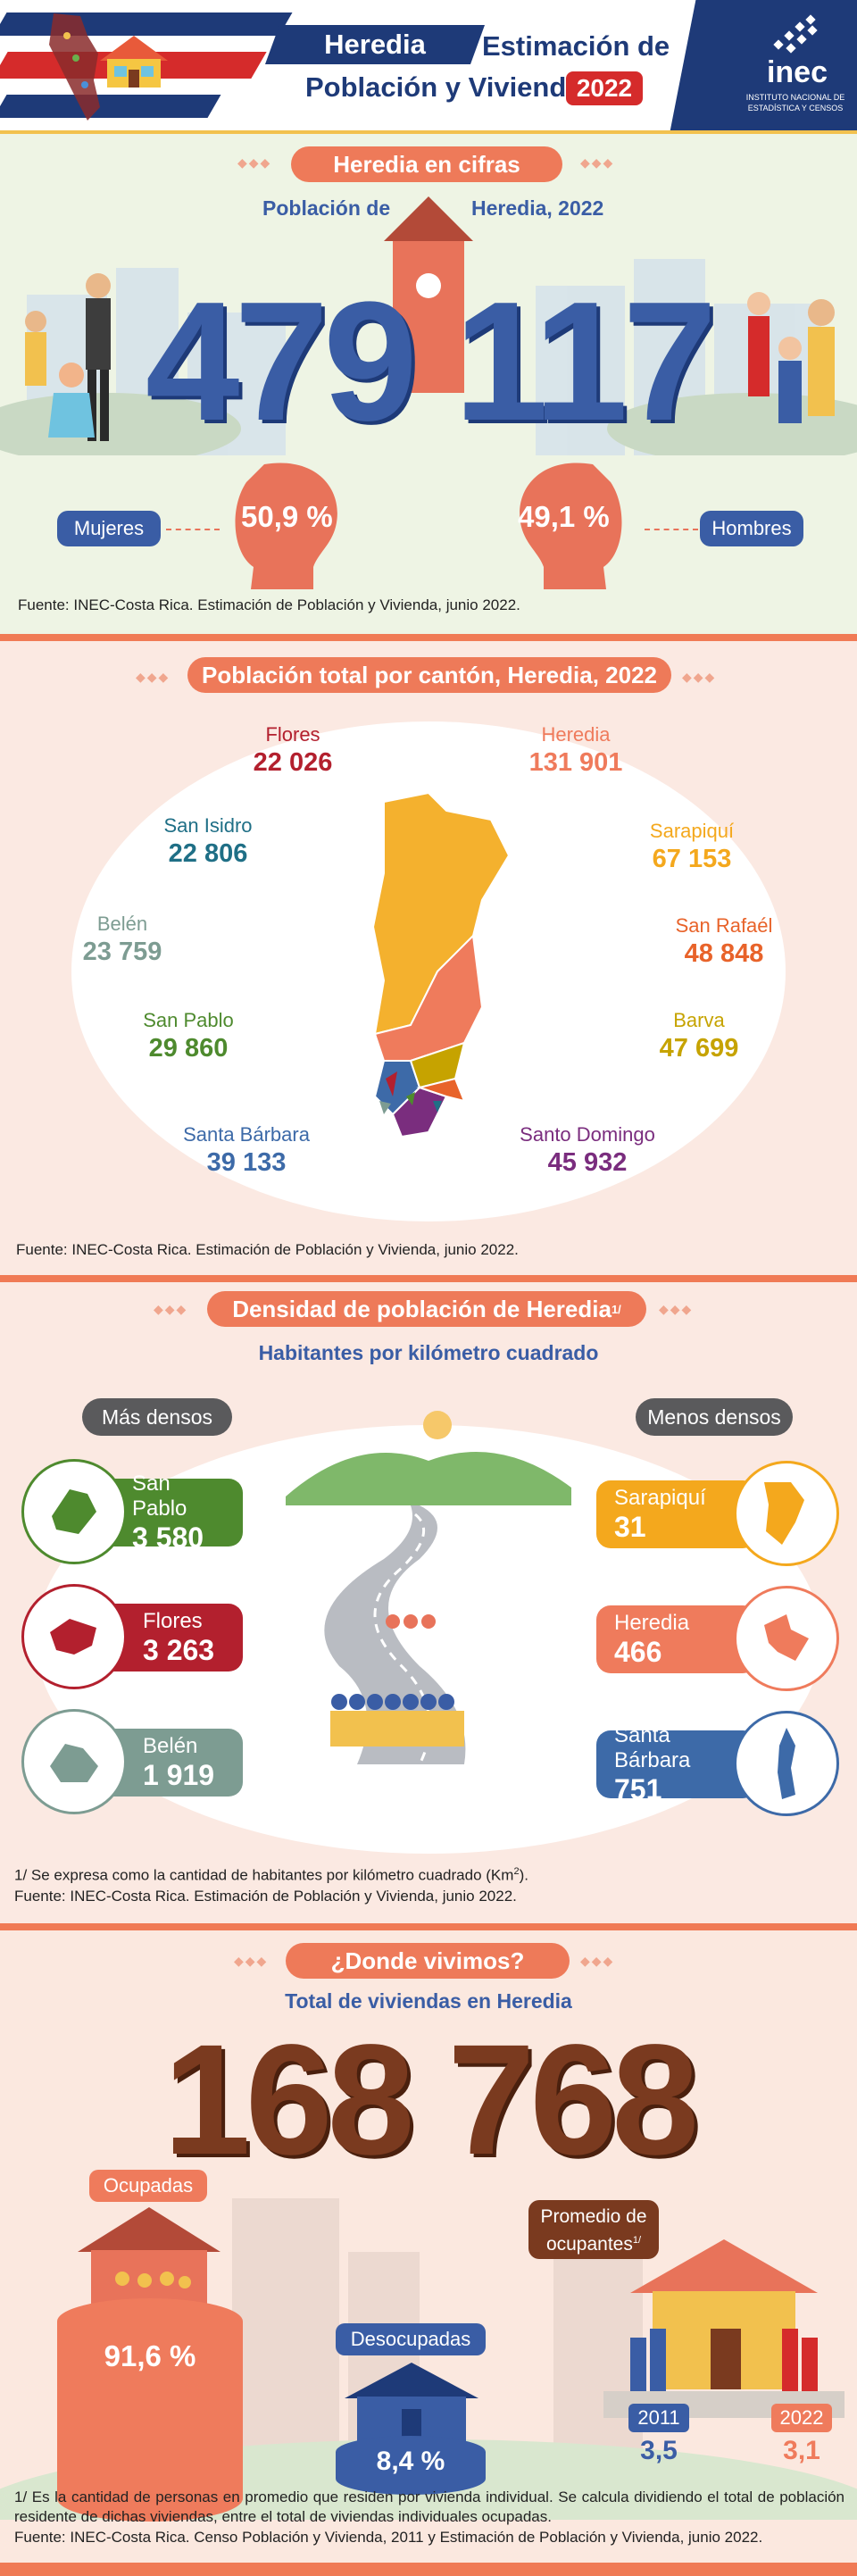 The image size is (857, 2576). What do you see at coordinates (430, 2100) in the screenshot?
I see `housing-total: 168 768` at bounding box center [430, 2100].